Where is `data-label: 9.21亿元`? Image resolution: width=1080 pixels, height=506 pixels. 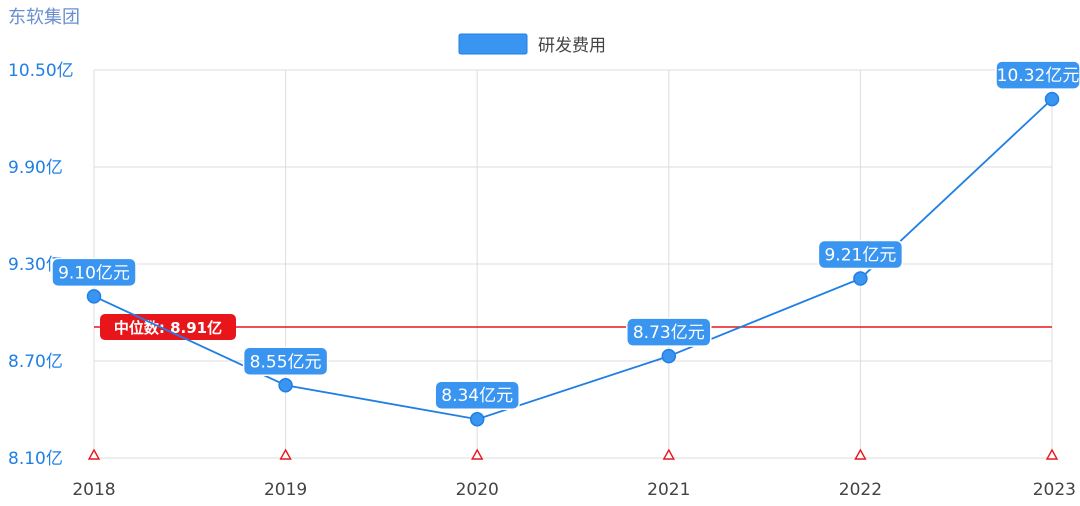
data-label: 9.21亿元 is located at coordinates (860, 256).